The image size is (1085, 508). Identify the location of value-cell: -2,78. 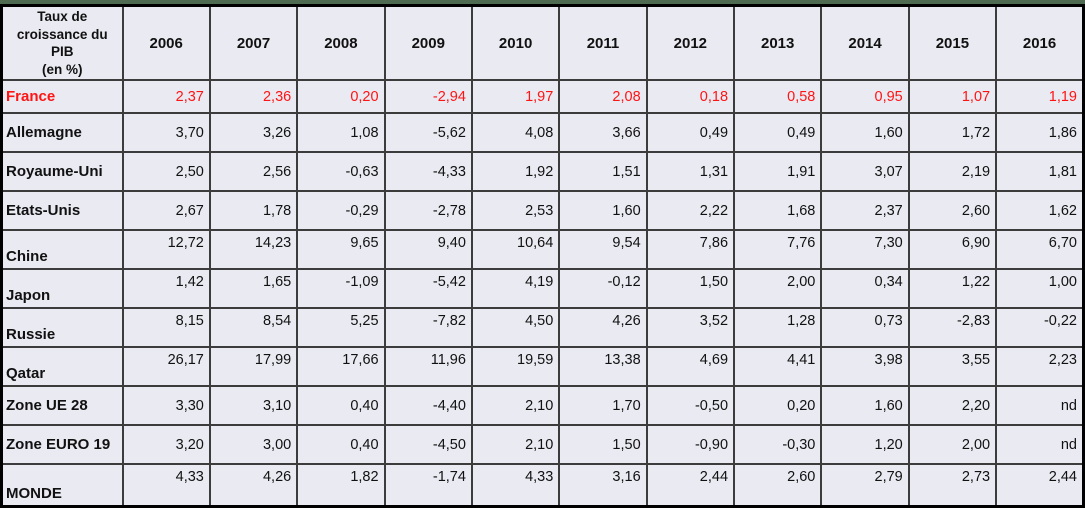
(428, 211).